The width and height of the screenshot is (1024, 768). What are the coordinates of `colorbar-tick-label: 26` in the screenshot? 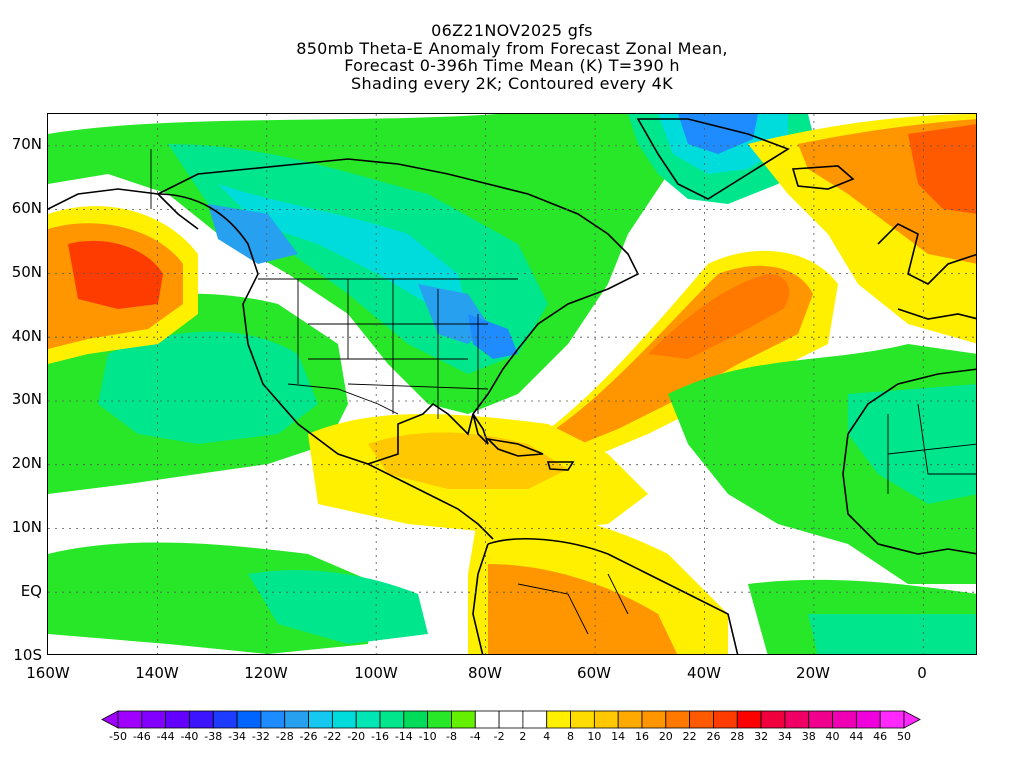 It's located at (713, 736).